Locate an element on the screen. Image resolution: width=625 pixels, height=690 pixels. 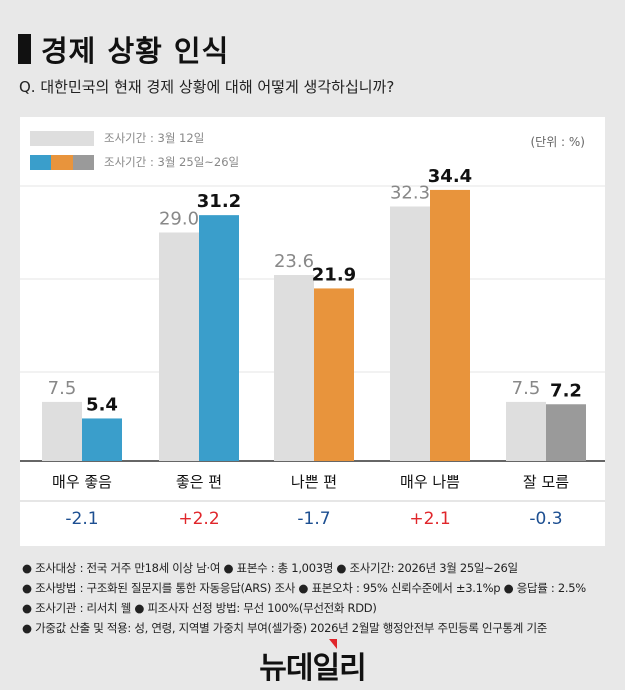
legend-item-current: 조사기간 : 3월 25일~26일 is located at coordinates (134, 162).